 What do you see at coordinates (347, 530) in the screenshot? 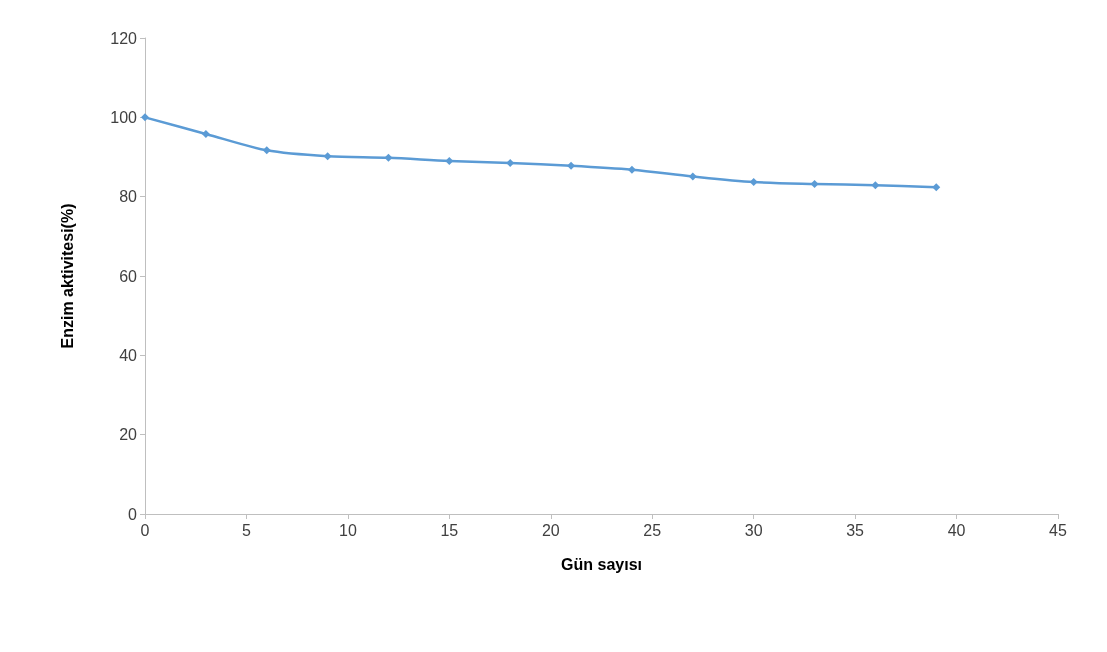
I see `x-tick-label: 10` at bounding box center [347, 530].